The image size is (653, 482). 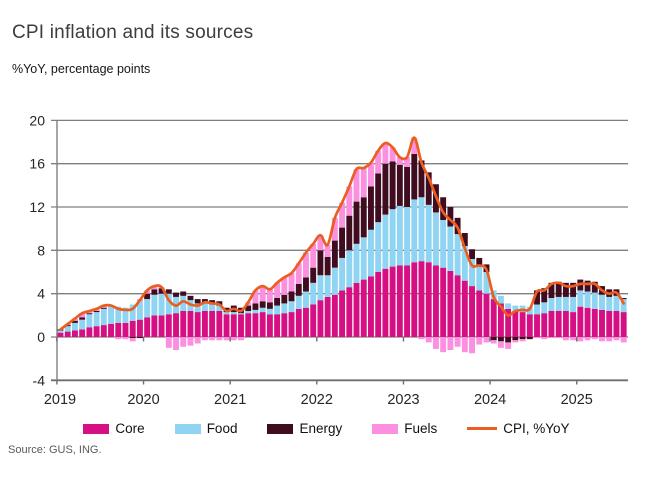 I want to click on svg-text: 12, so click(x=37, y=207).